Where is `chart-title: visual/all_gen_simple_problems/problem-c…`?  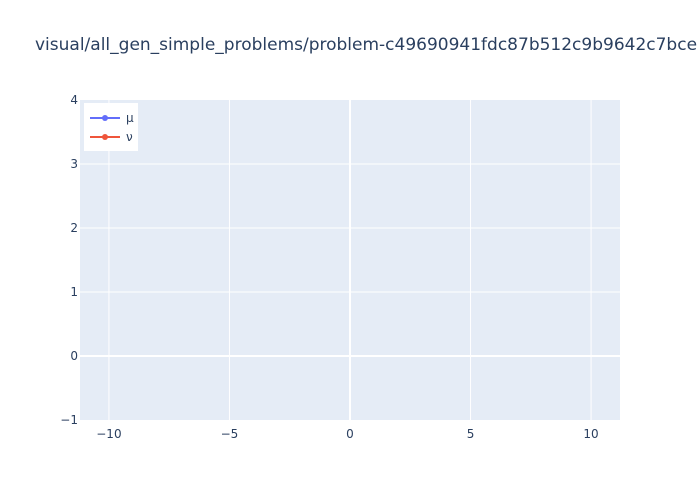 chart-title: visual/all_gen_simple_problems/problem-c… is located at coordinates (366, 45).